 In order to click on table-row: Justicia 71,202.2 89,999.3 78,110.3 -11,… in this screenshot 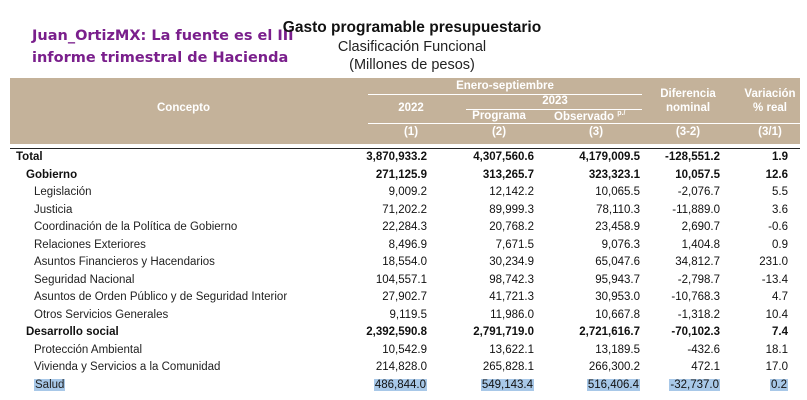, I will do `click(405, 212)`.